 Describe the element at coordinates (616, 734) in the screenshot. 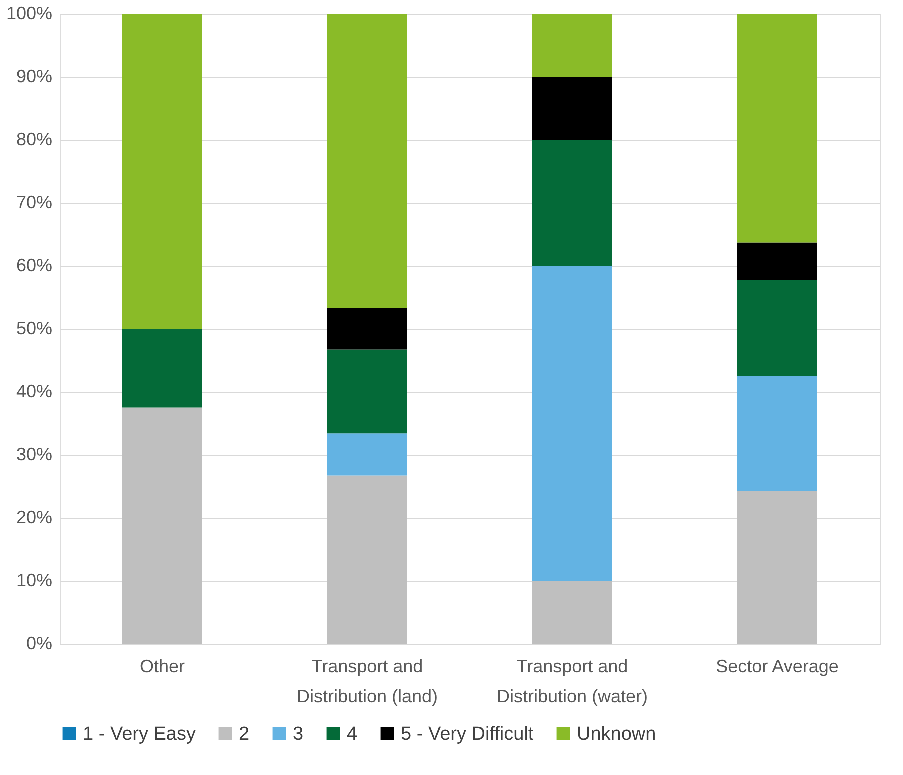

I see `legend-label: Unknown` at that location.